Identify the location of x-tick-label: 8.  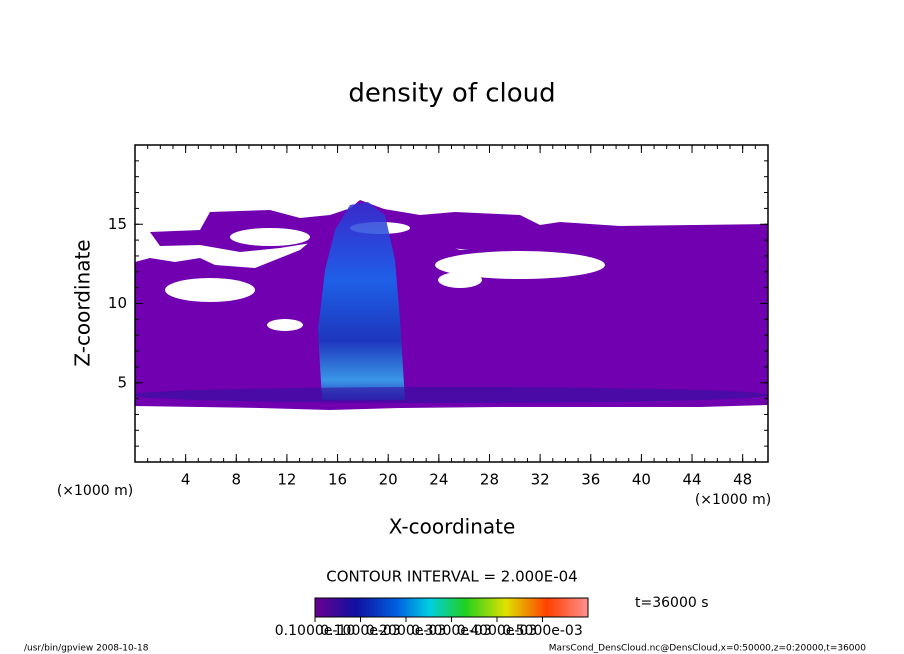
(237, 480).